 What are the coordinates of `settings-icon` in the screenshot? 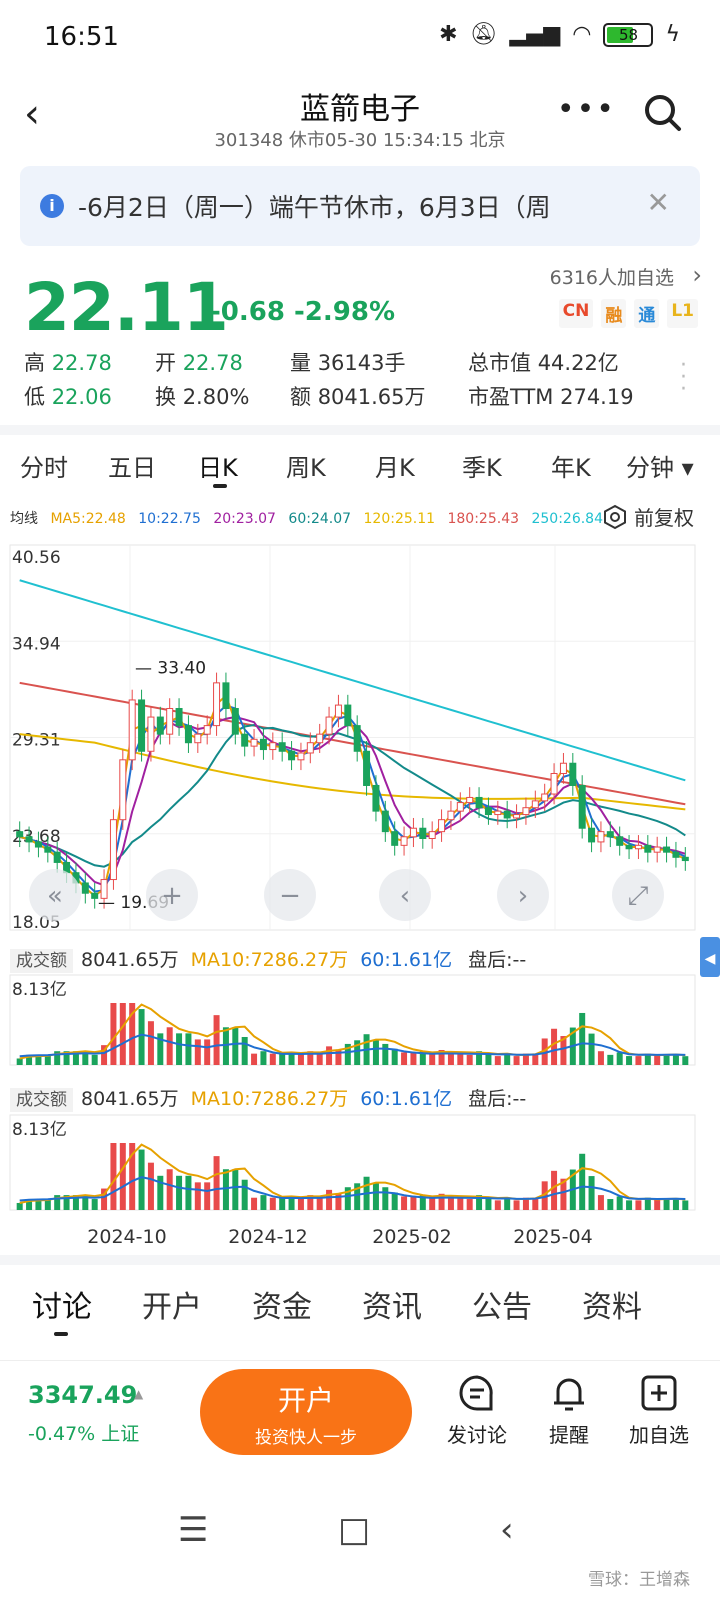 It's located at (615, 516).